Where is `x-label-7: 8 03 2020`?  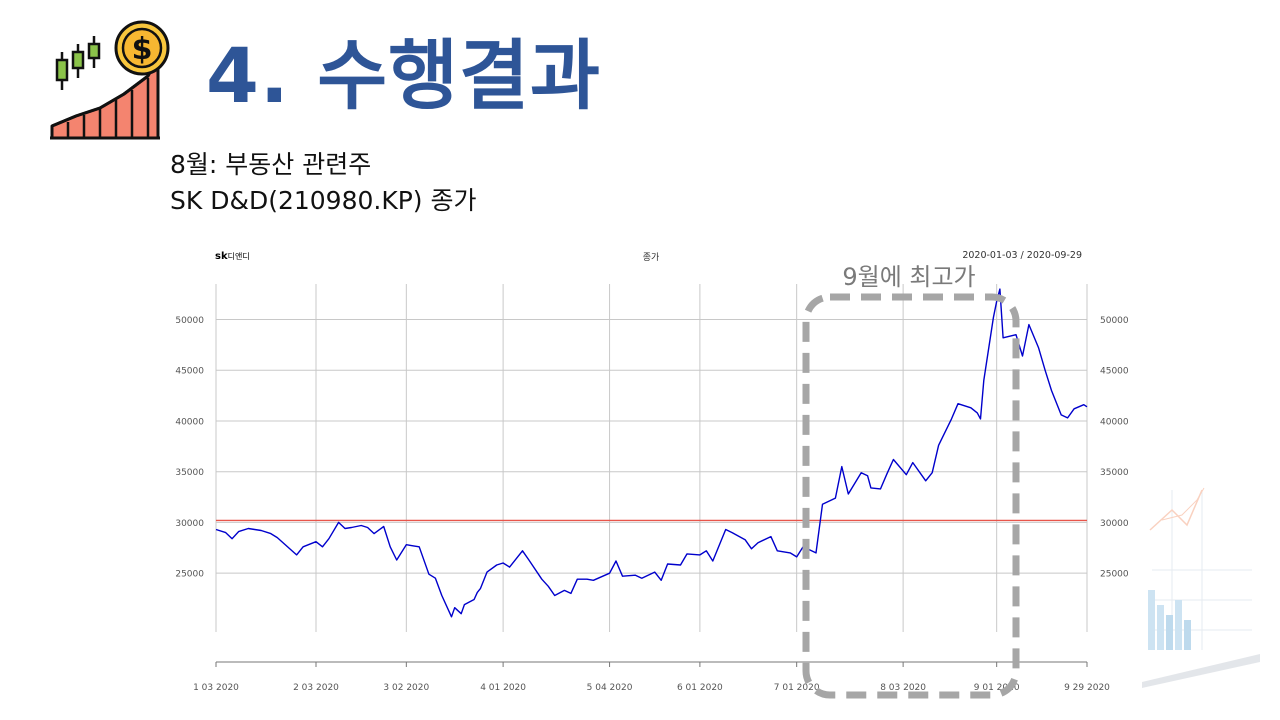
x-label-7: 8 03 2020 is located at coordinates (903, 688).